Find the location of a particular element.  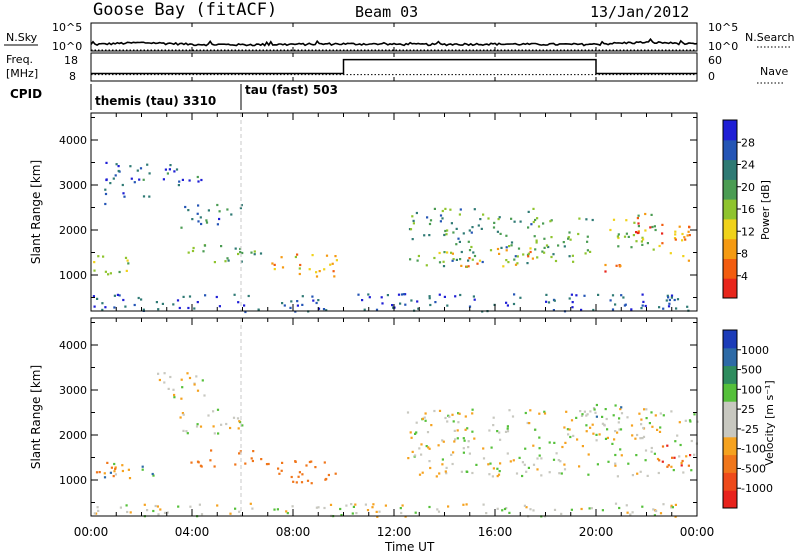

nsky-strip: N.Sky 10^5 10^0 10^5 10^0 N.Search is located at coordinates (399, 37).